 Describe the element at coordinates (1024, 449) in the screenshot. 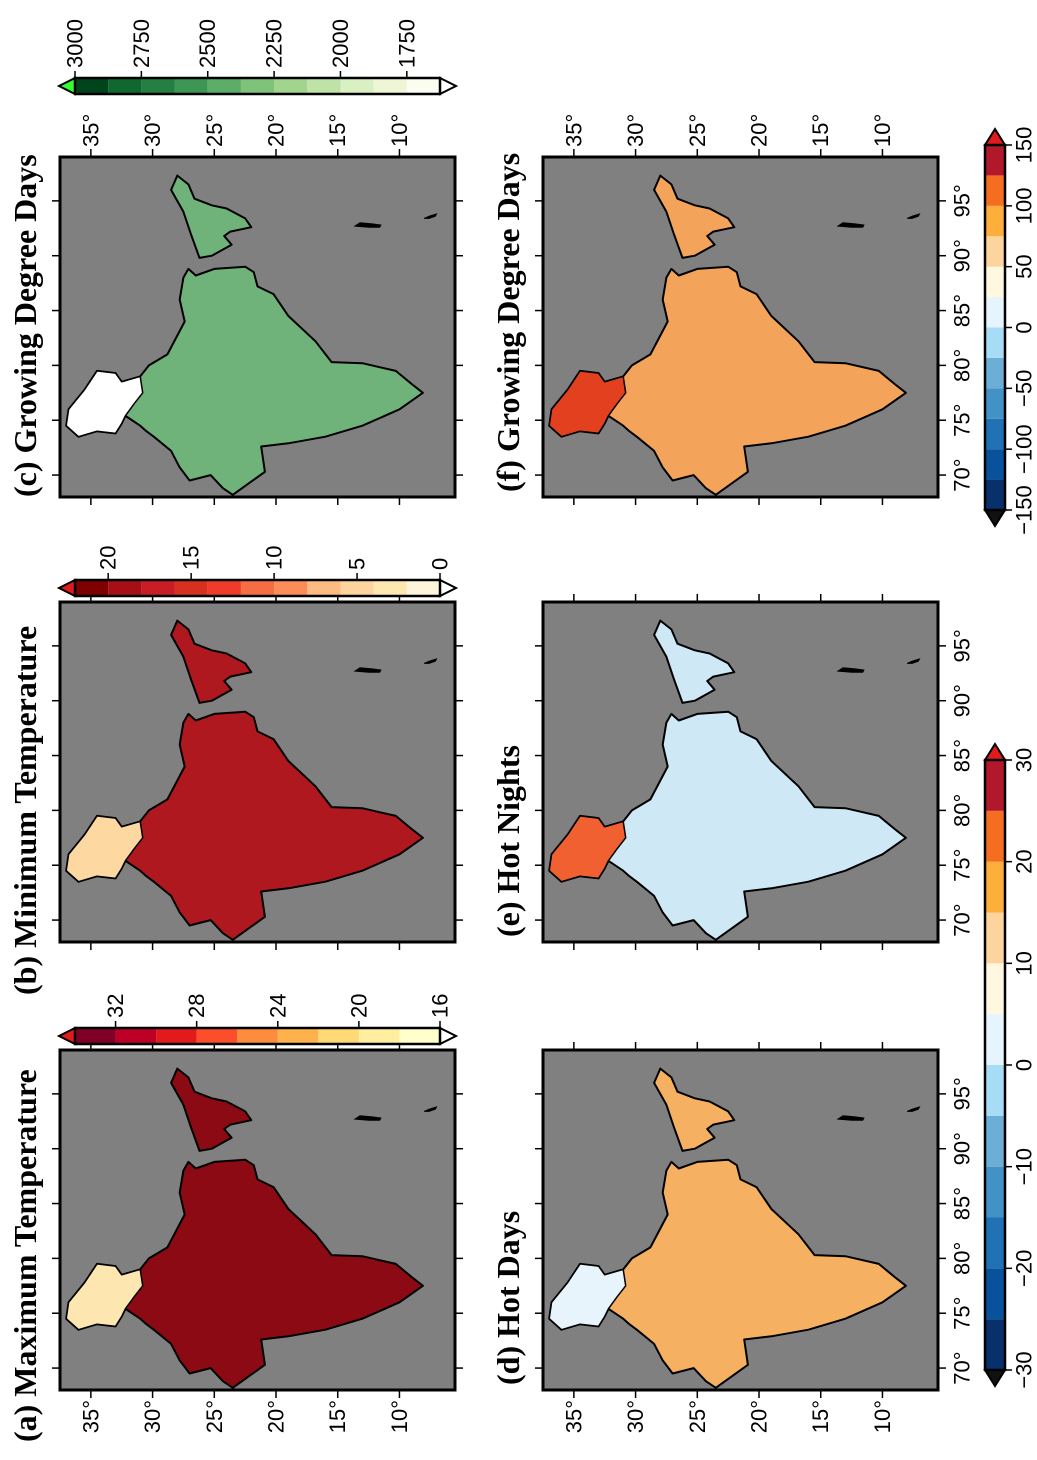

I see `colorbar-label: −100` at that location.